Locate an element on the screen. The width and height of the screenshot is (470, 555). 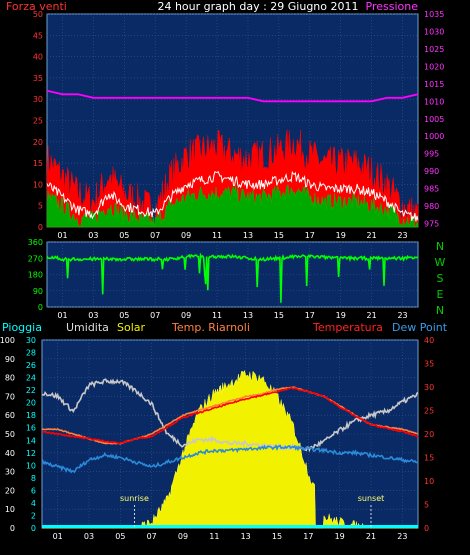
p3-xtick-05: 05 is located at coordinates (120, 536).